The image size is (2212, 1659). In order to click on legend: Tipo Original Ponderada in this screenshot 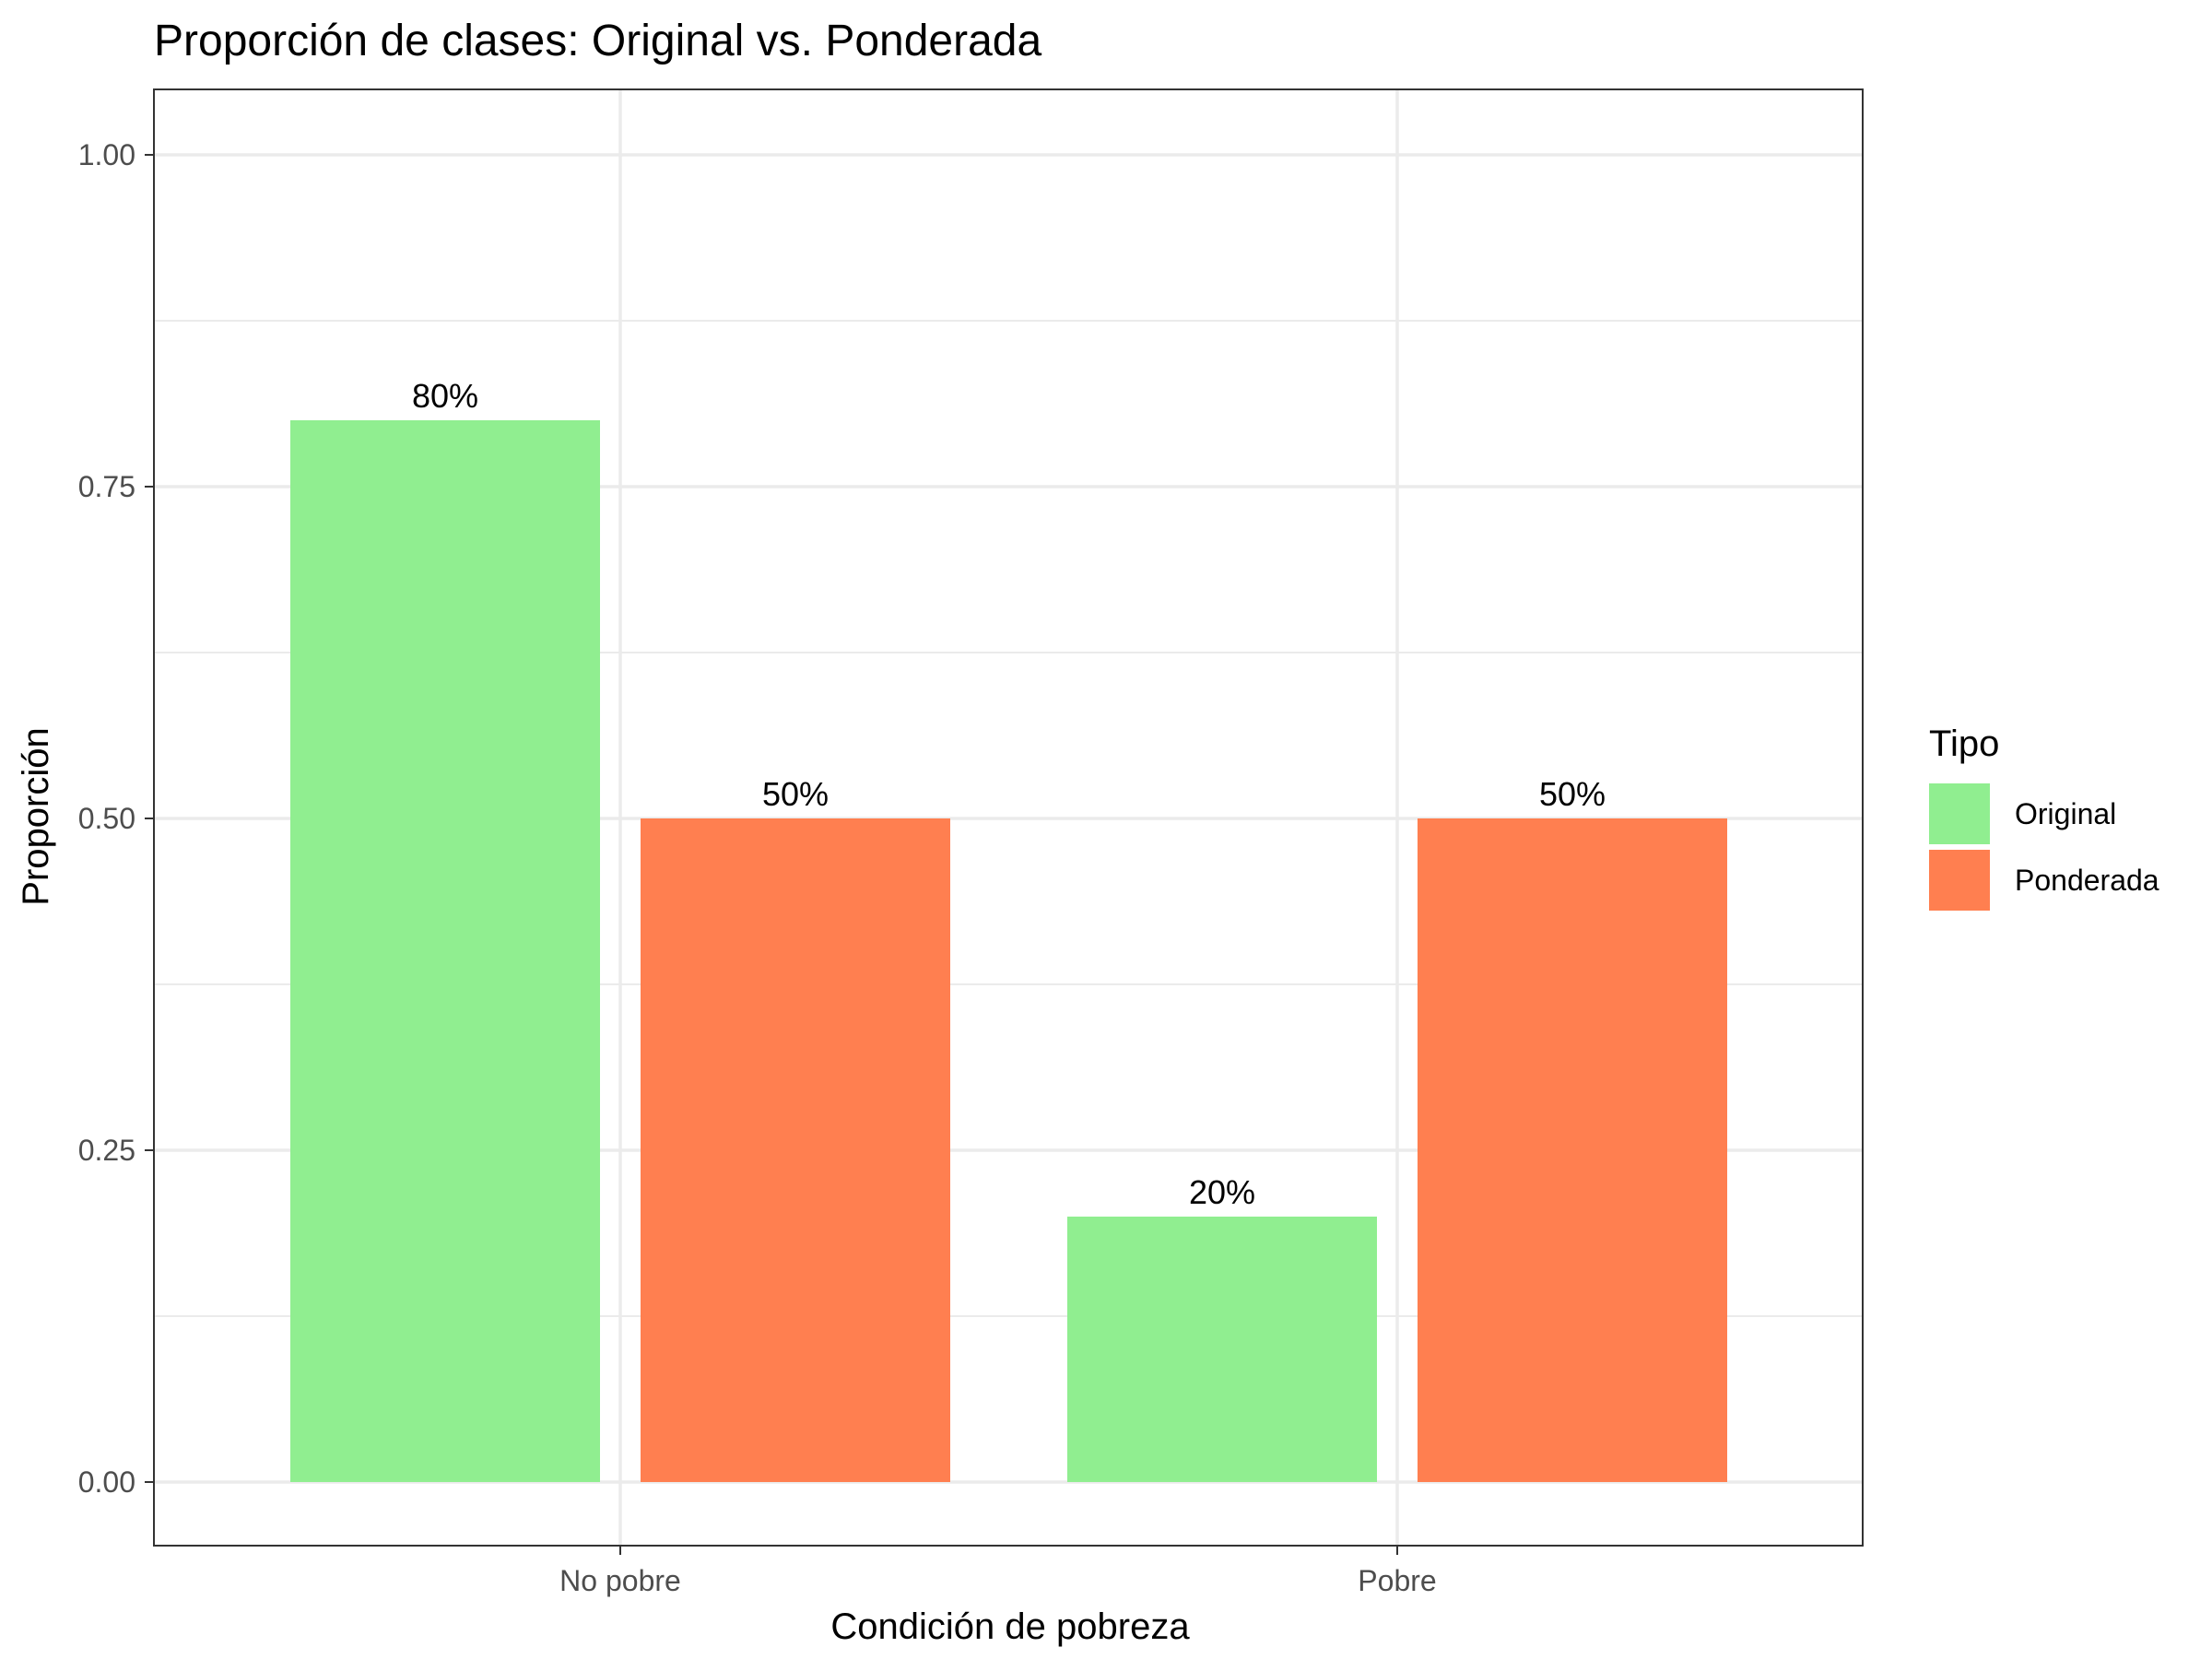, I will do `click(2044, 817)`.